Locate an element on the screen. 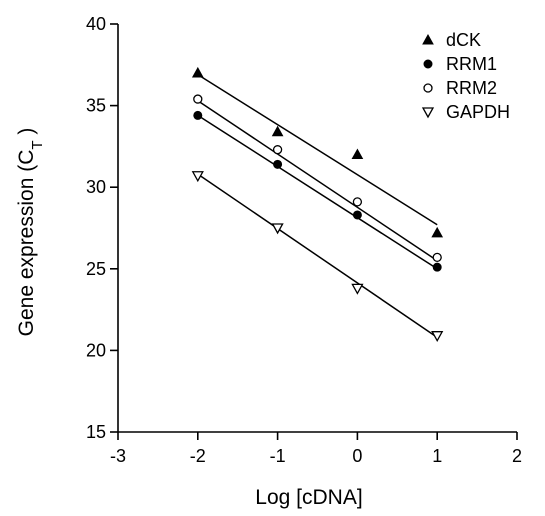 The image size is (545, 516). x-tick-label: -2 is located at coordinates (198, 456).